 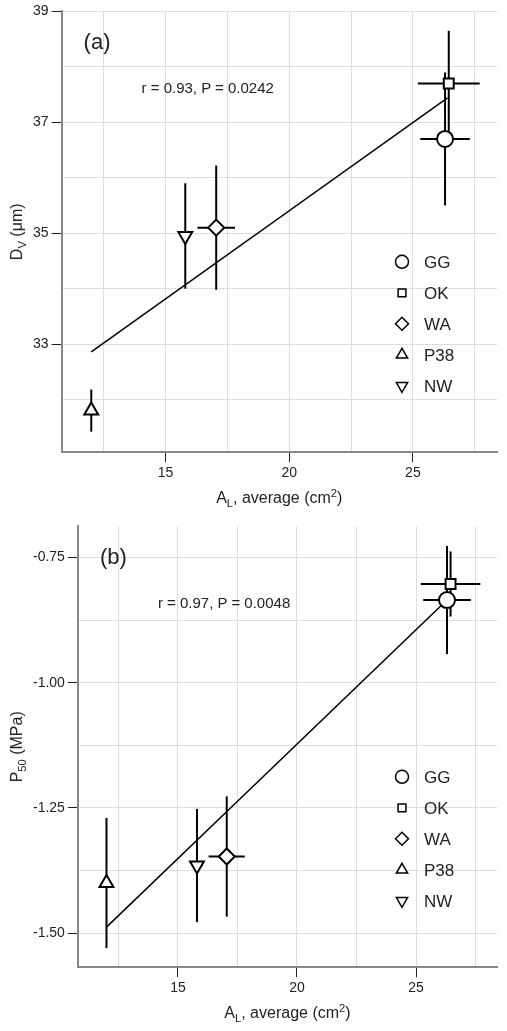 What do you see at coordinates (113, 557) in the screenshot?
I see `text: (b)` at bounding box center [113, 557].